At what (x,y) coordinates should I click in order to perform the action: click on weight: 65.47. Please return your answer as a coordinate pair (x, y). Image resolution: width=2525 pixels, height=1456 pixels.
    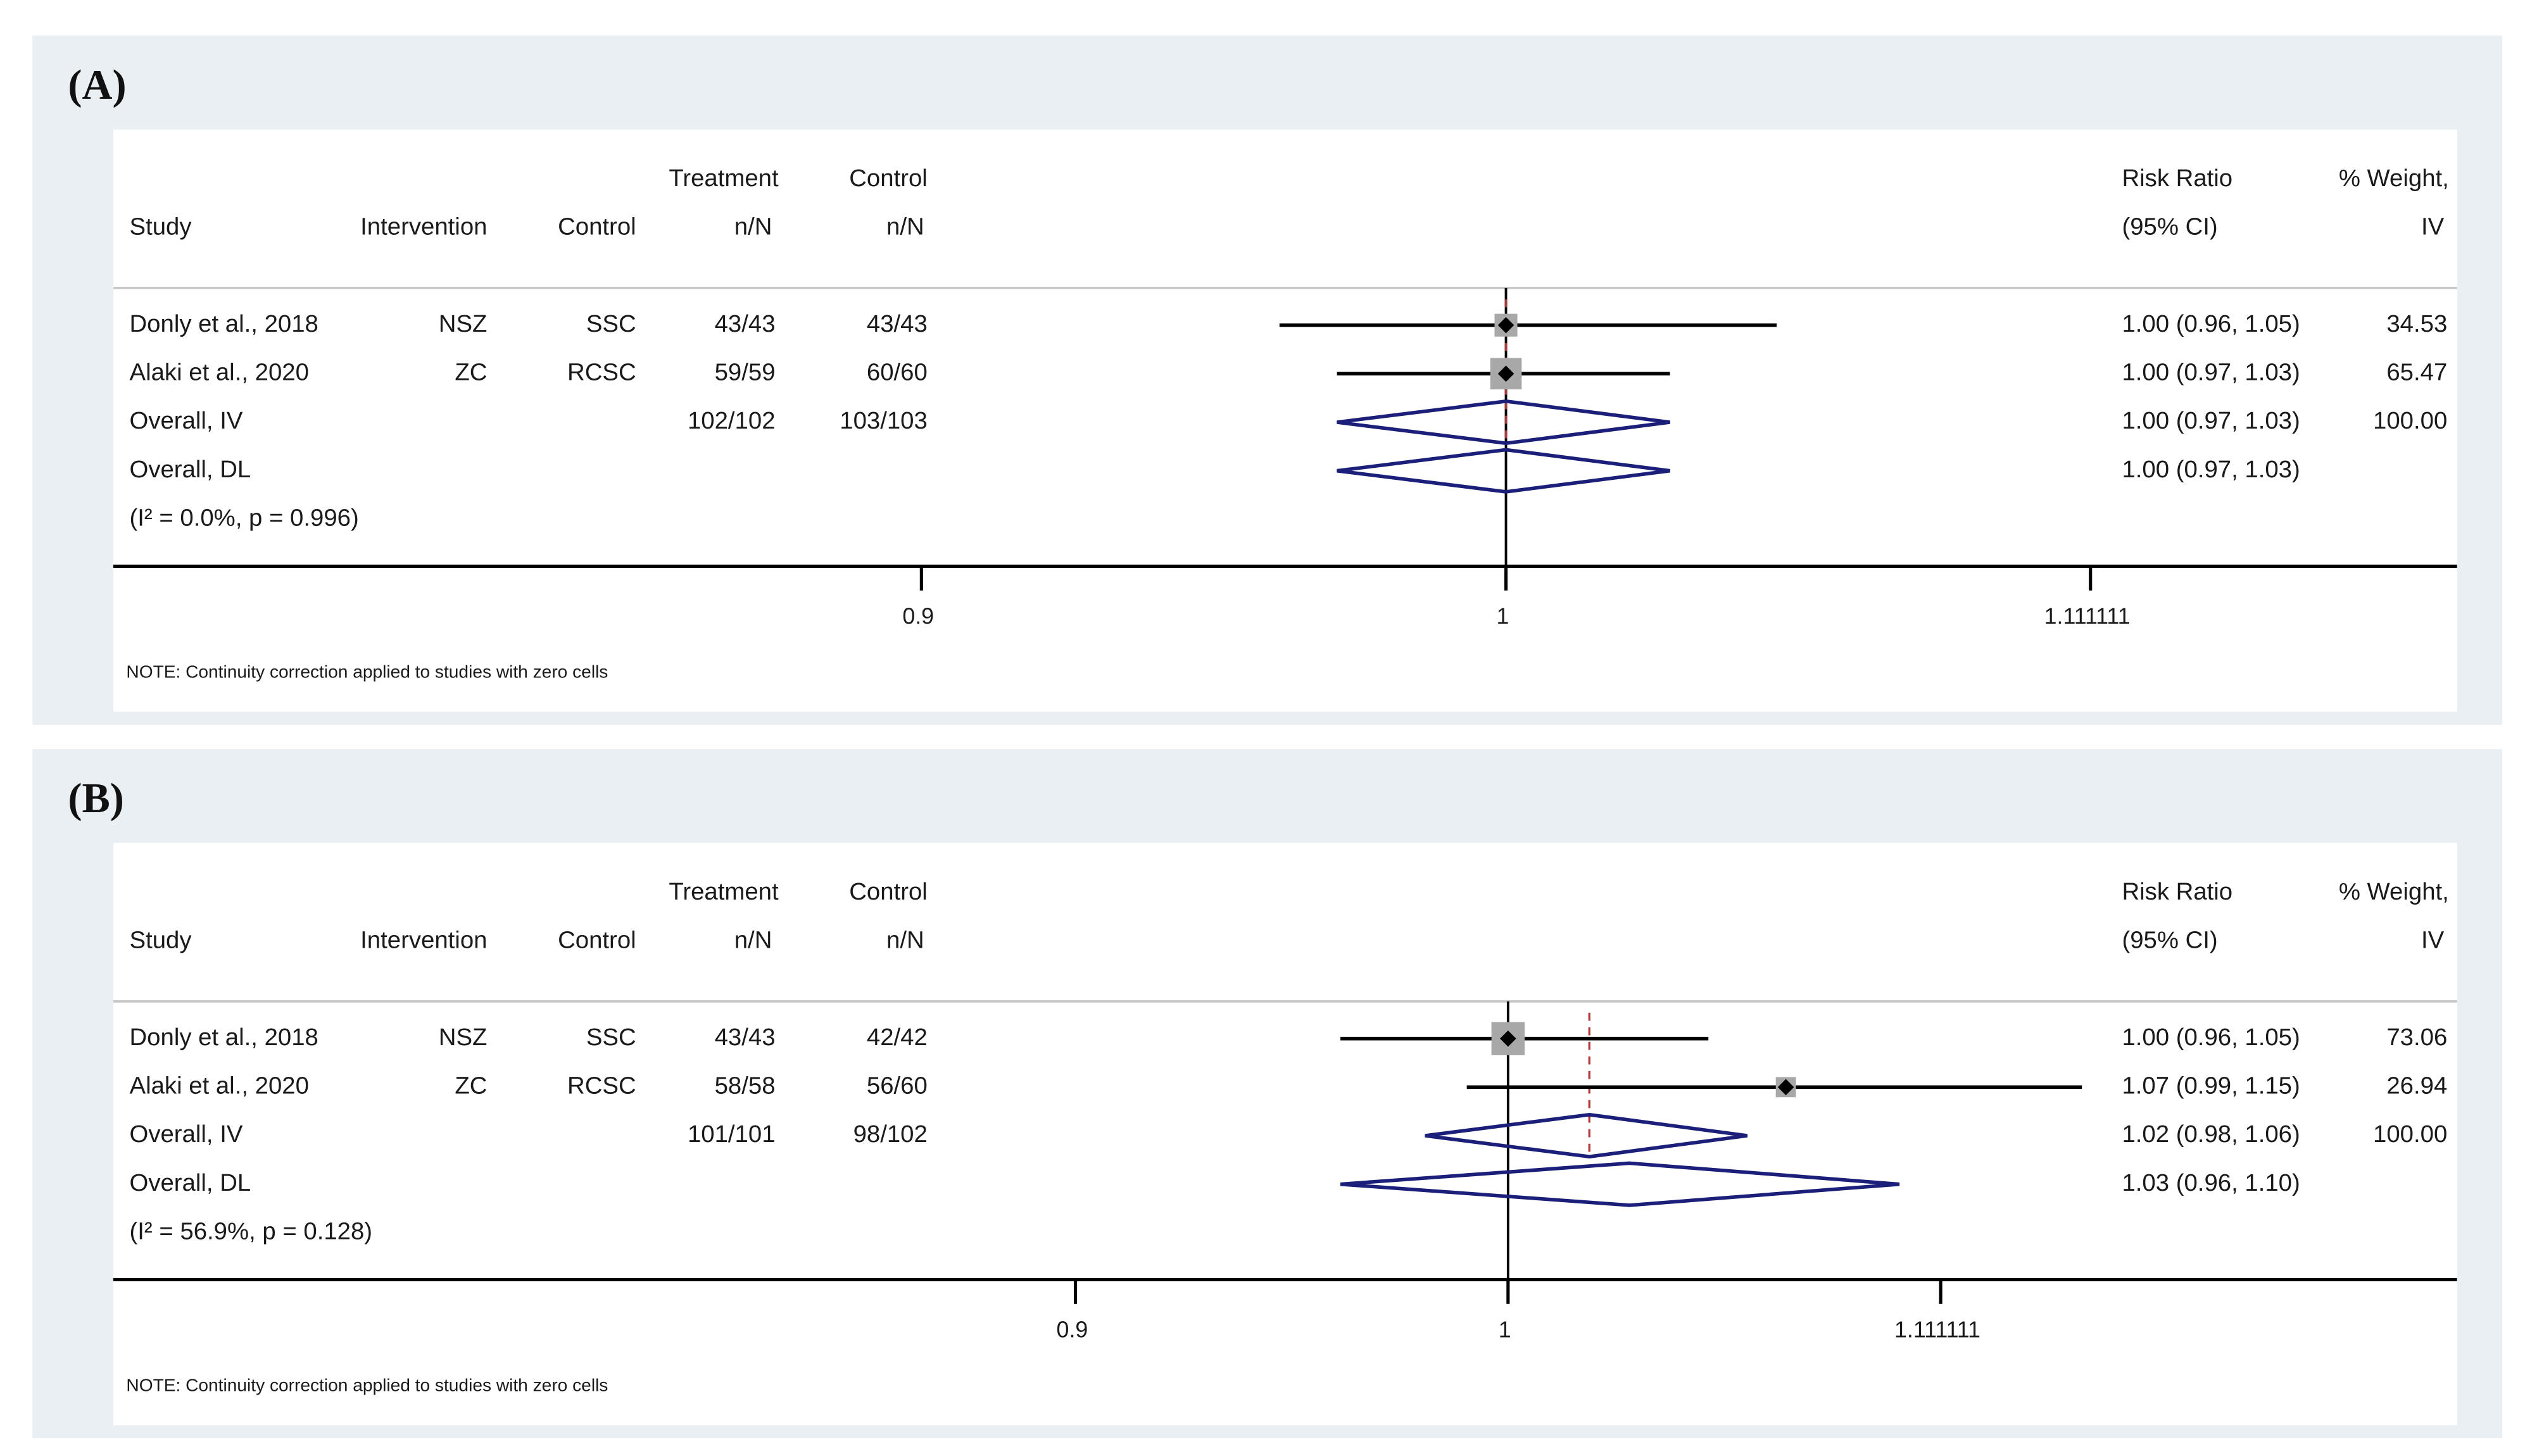
    Looking at the image, I should click on (2416, 372).